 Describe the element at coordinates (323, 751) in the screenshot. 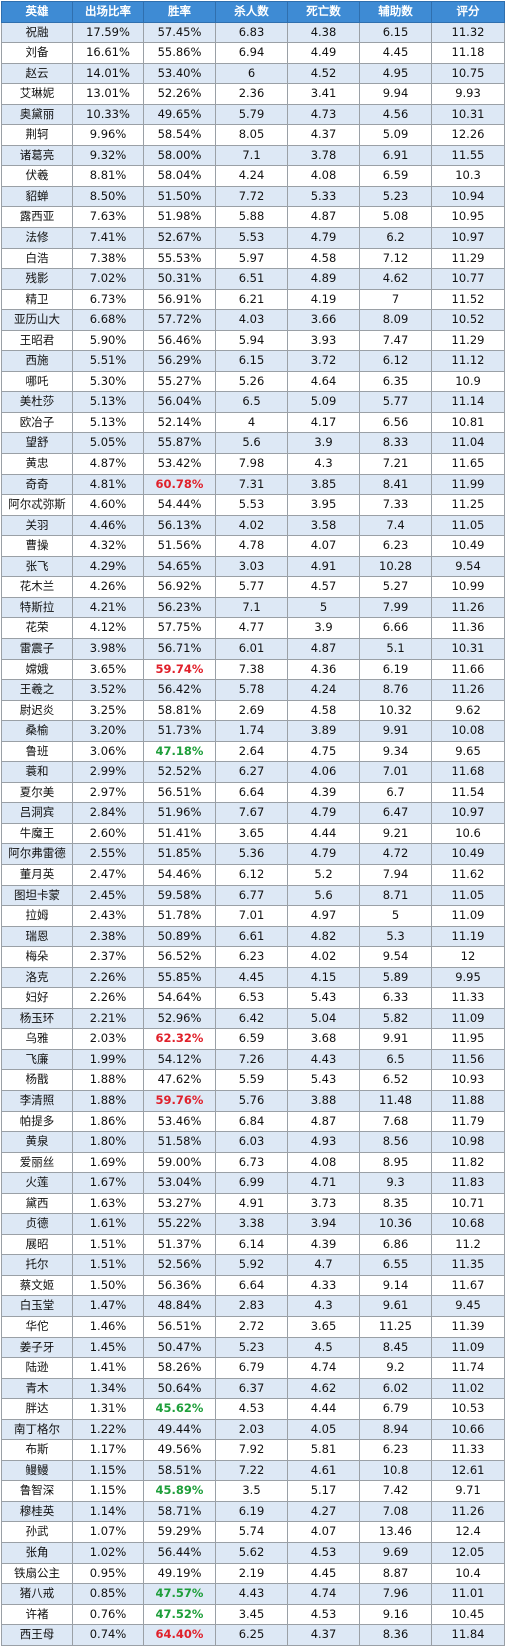

I see `deaths-cell: 4.75` at that location.